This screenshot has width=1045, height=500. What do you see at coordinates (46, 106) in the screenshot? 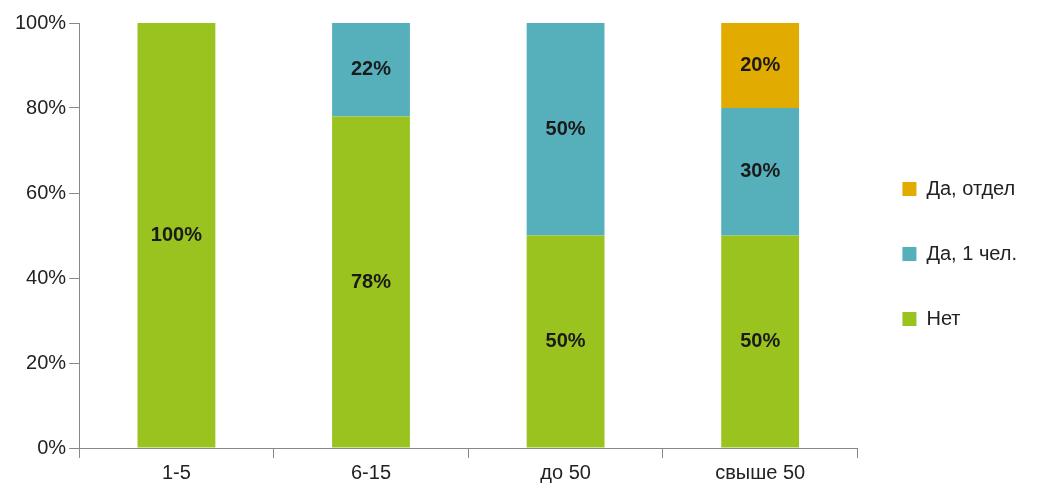
I see `y-tick-label: 80%` at bounding box center [46, 106].